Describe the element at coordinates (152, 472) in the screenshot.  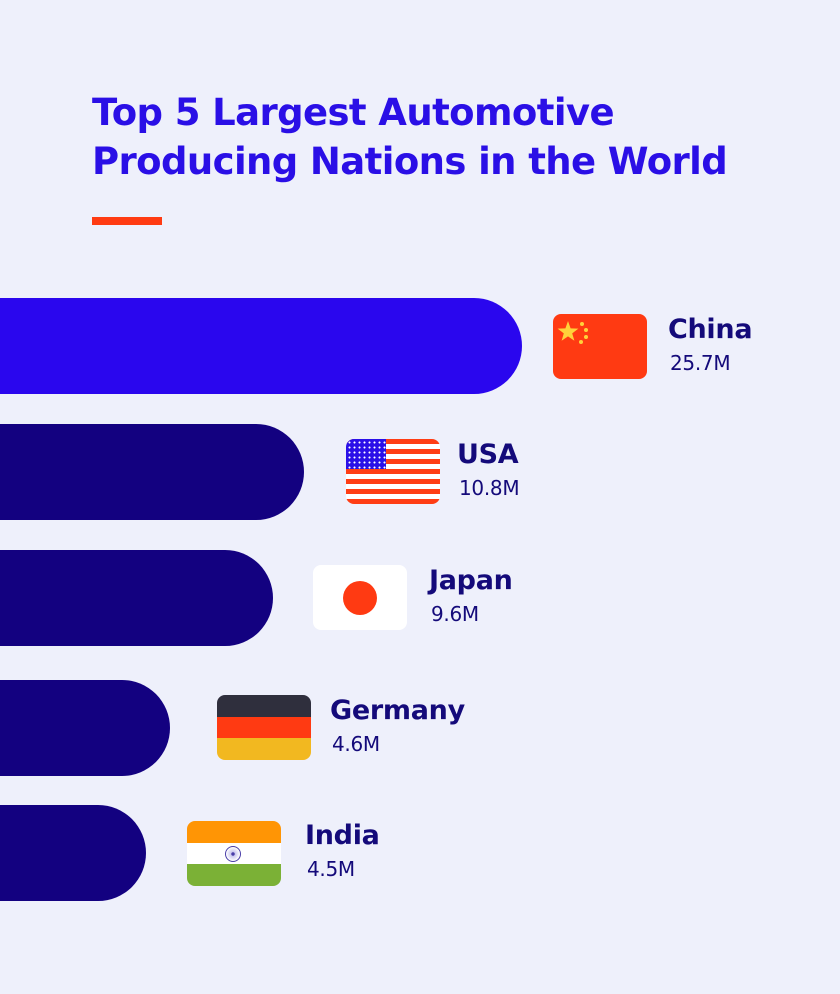
I see `bar-usa` at that location.